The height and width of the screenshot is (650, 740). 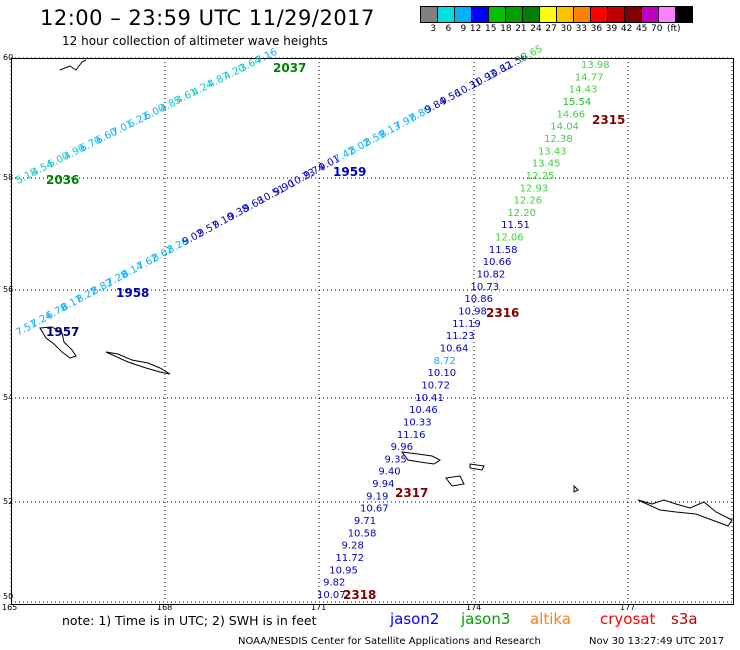 What do you see at coordinates (628, 619) in the screenshot?
I see `satellite-cryosat: cryosat` at bounding box center [628, 619].